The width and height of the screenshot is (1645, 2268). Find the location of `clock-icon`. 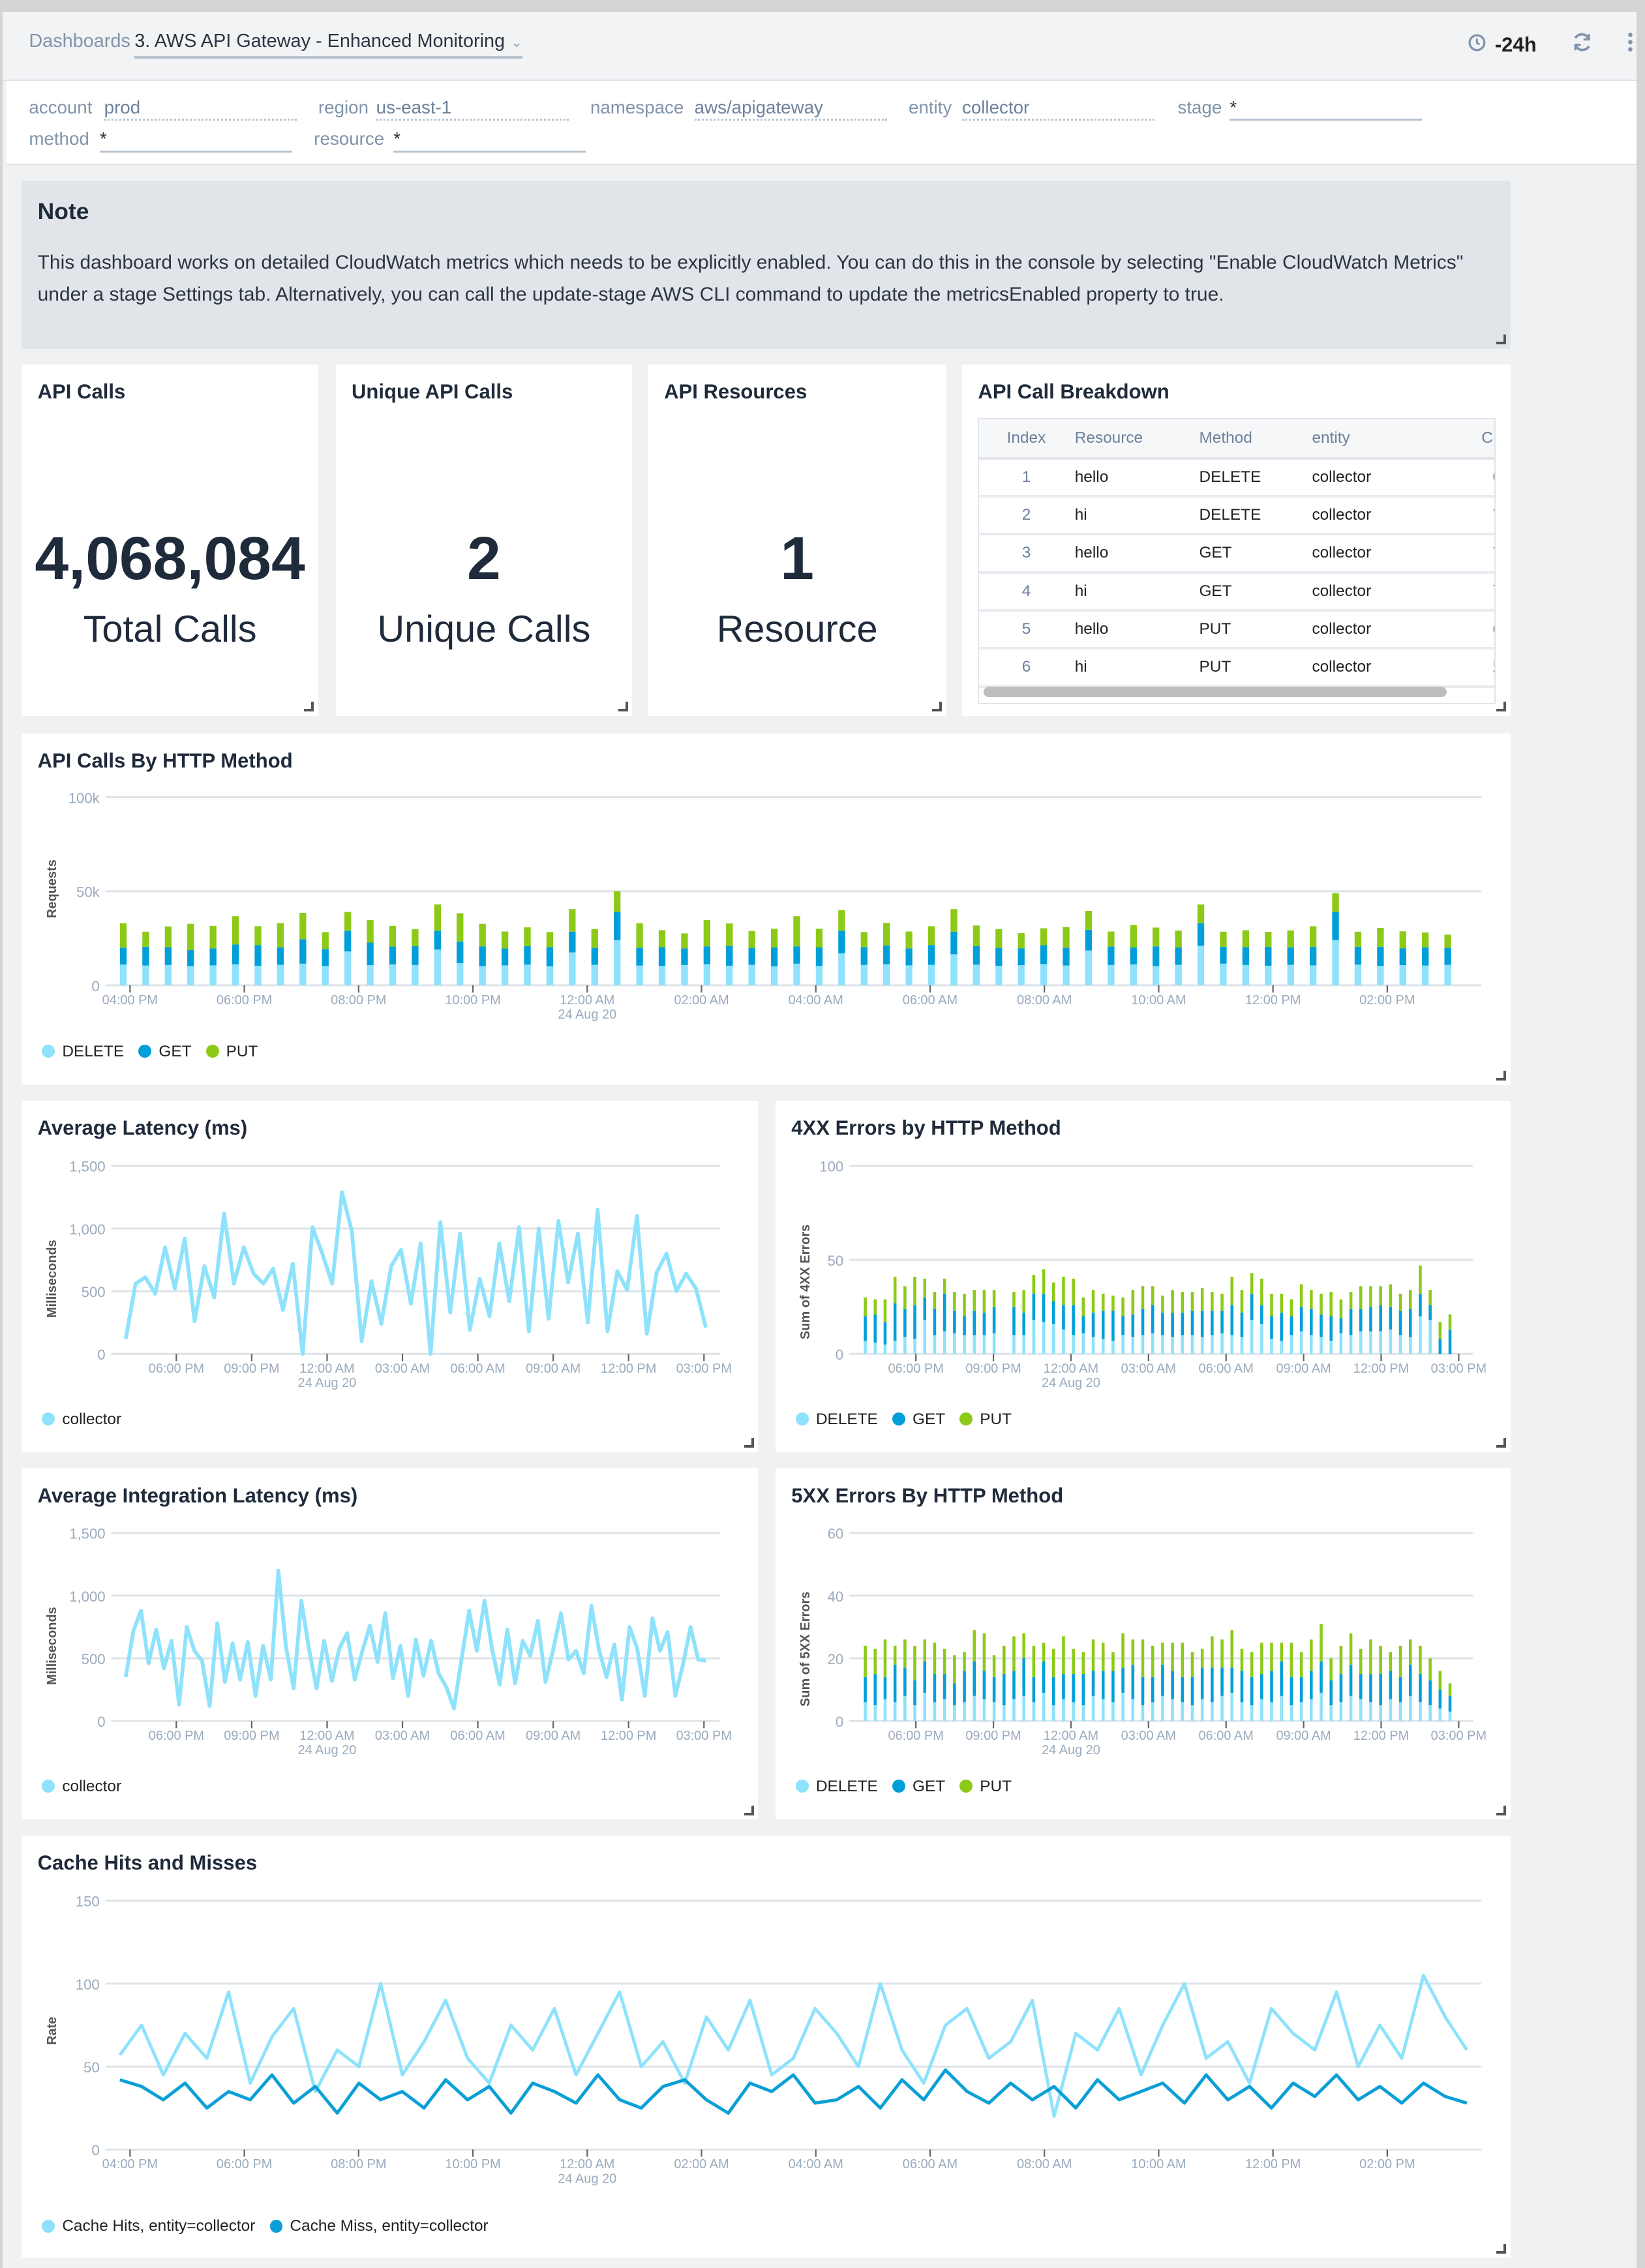

clock-icon is located at coordinates (1477, 44).